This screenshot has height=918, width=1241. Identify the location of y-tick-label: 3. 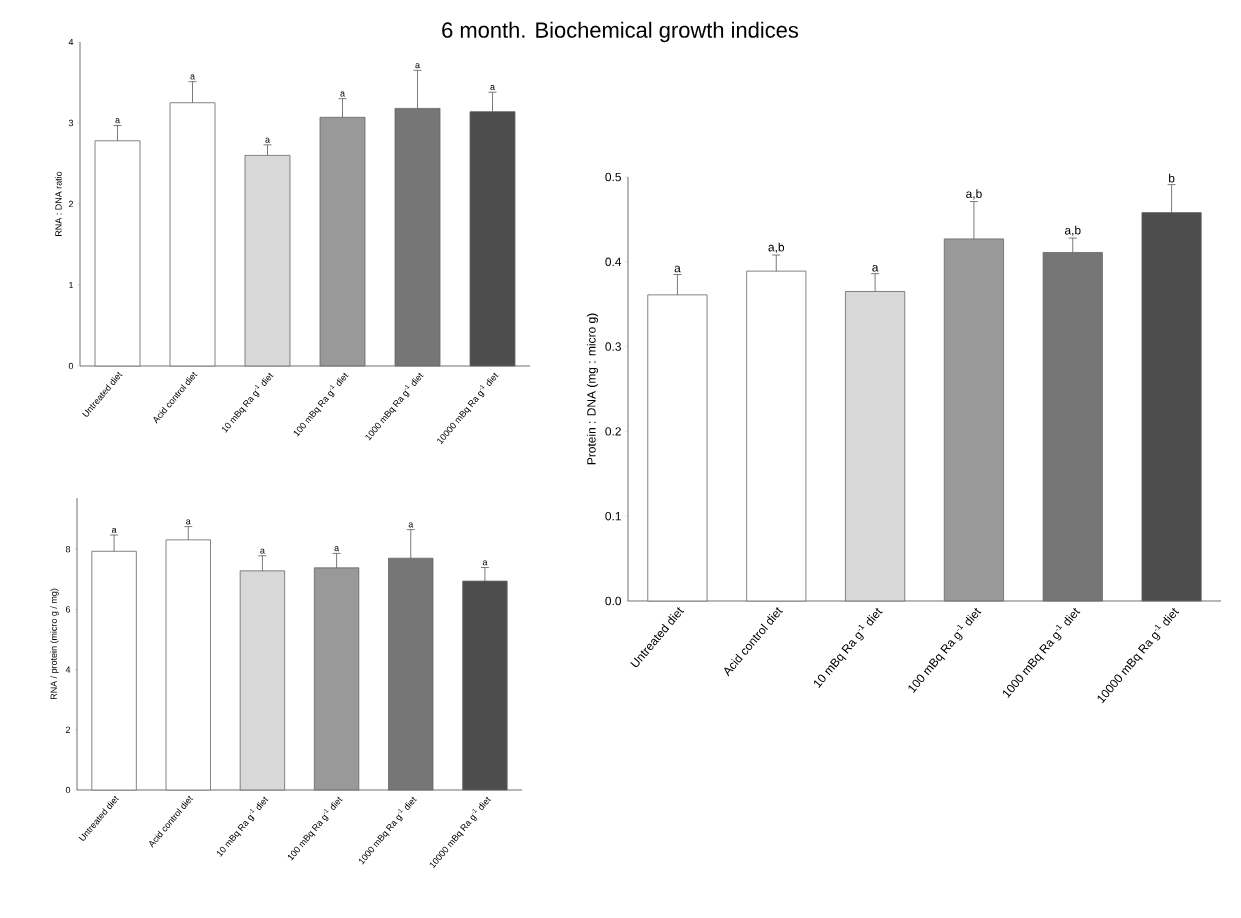
(71, 123).